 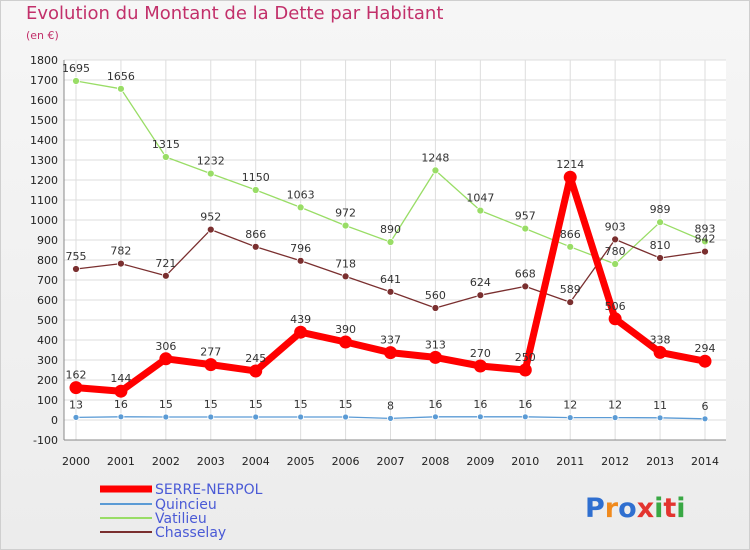 I want to click on legend-label: Quincieu, so click(x=186, y=505).